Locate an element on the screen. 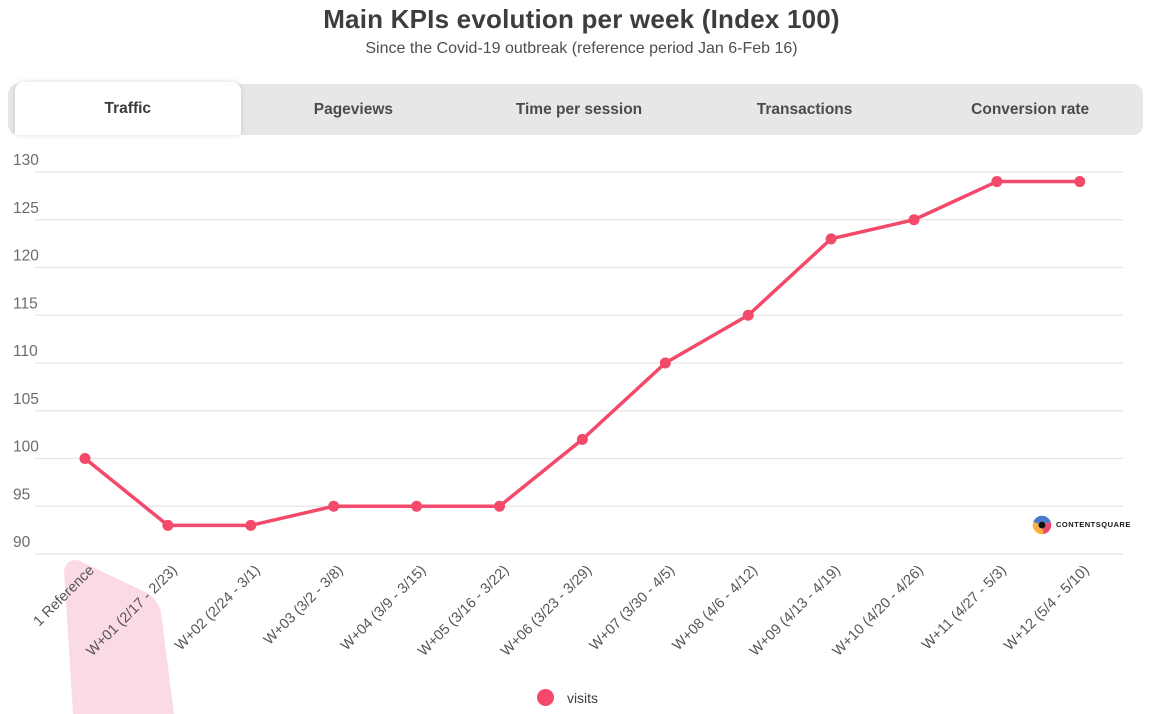 Image resolution: width=1163 pixels, height=714 pixels. page-title: Main KPIs evolution per week (Index 100) is located at coordinates (581, 19).